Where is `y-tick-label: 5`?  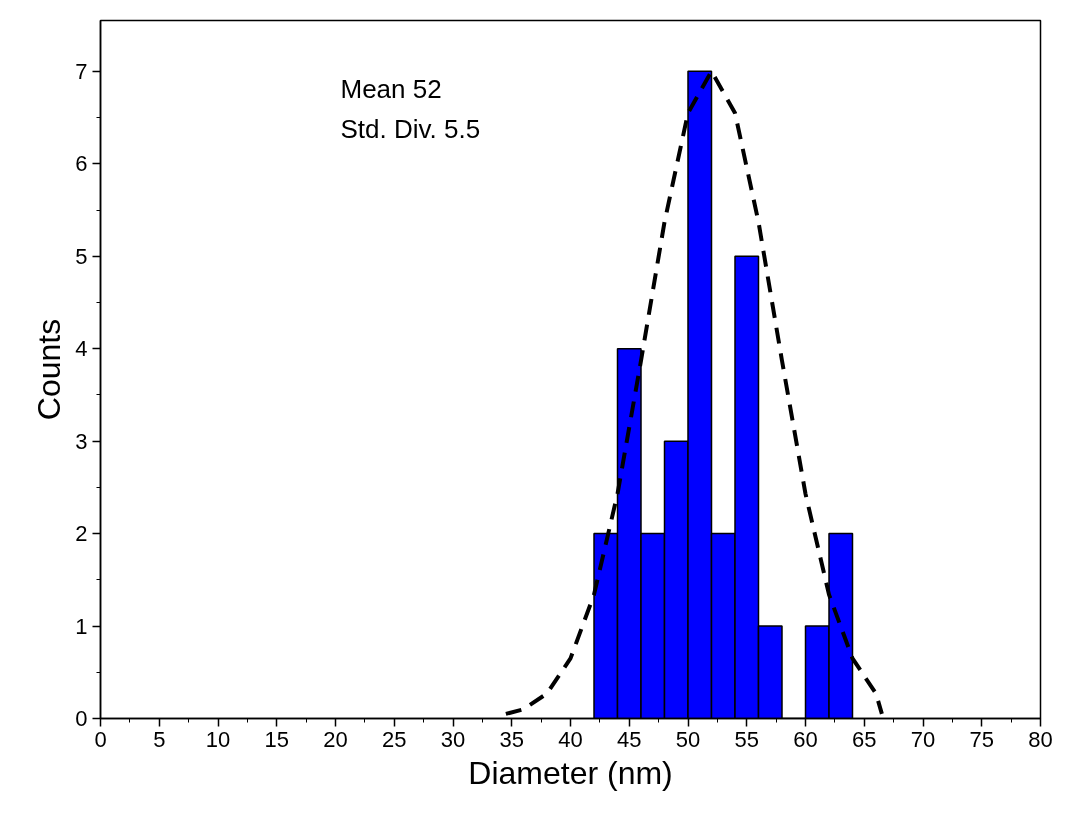
y-tick-label: 5 is located at coordinates (81, 256).